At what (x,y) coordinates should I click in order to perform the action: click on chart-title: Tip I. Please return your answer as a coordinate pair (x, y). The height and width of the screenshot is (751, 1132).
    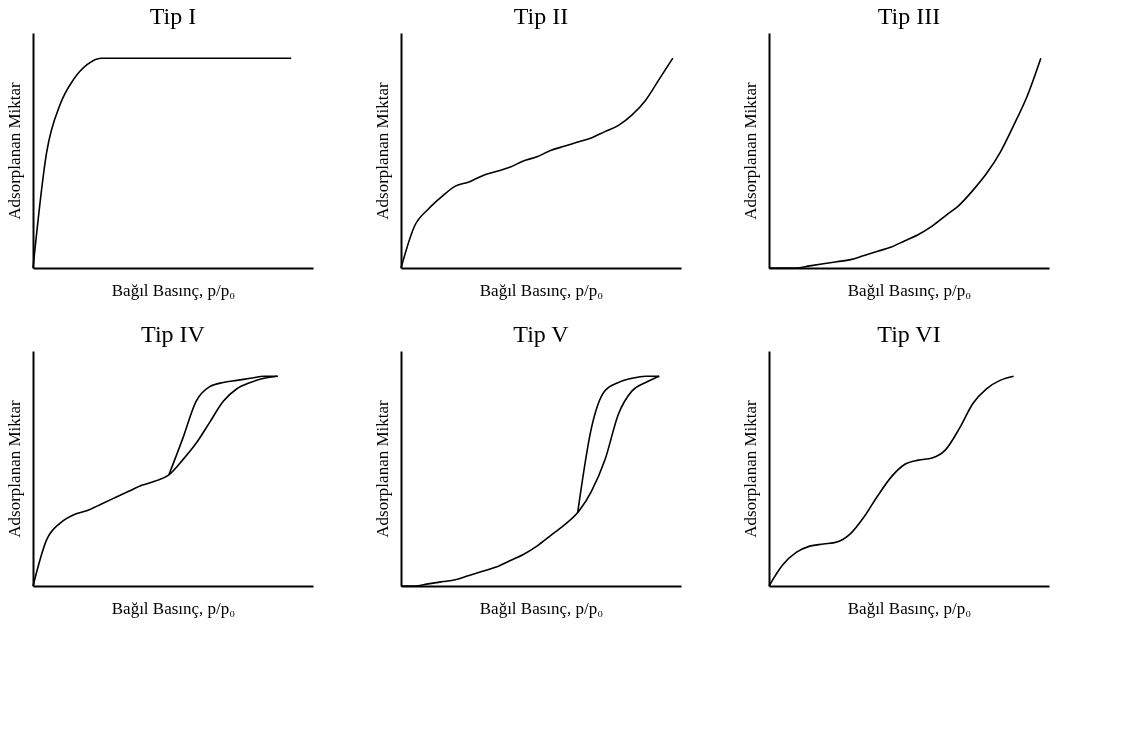
    Looking at the image, I should click on (173, 16).